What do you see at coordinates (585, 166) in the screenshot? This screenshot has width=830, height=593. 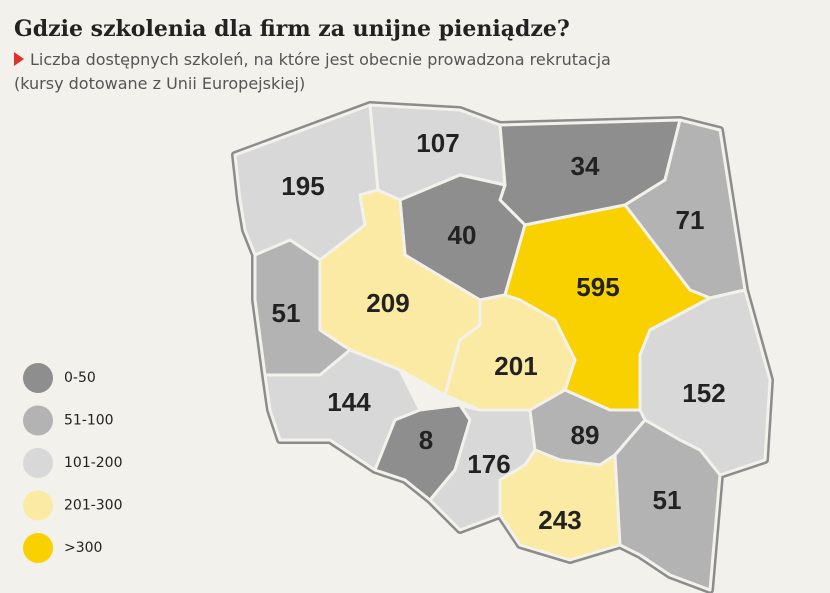 I see `region-value: 34` at bounding box center [585, 166].